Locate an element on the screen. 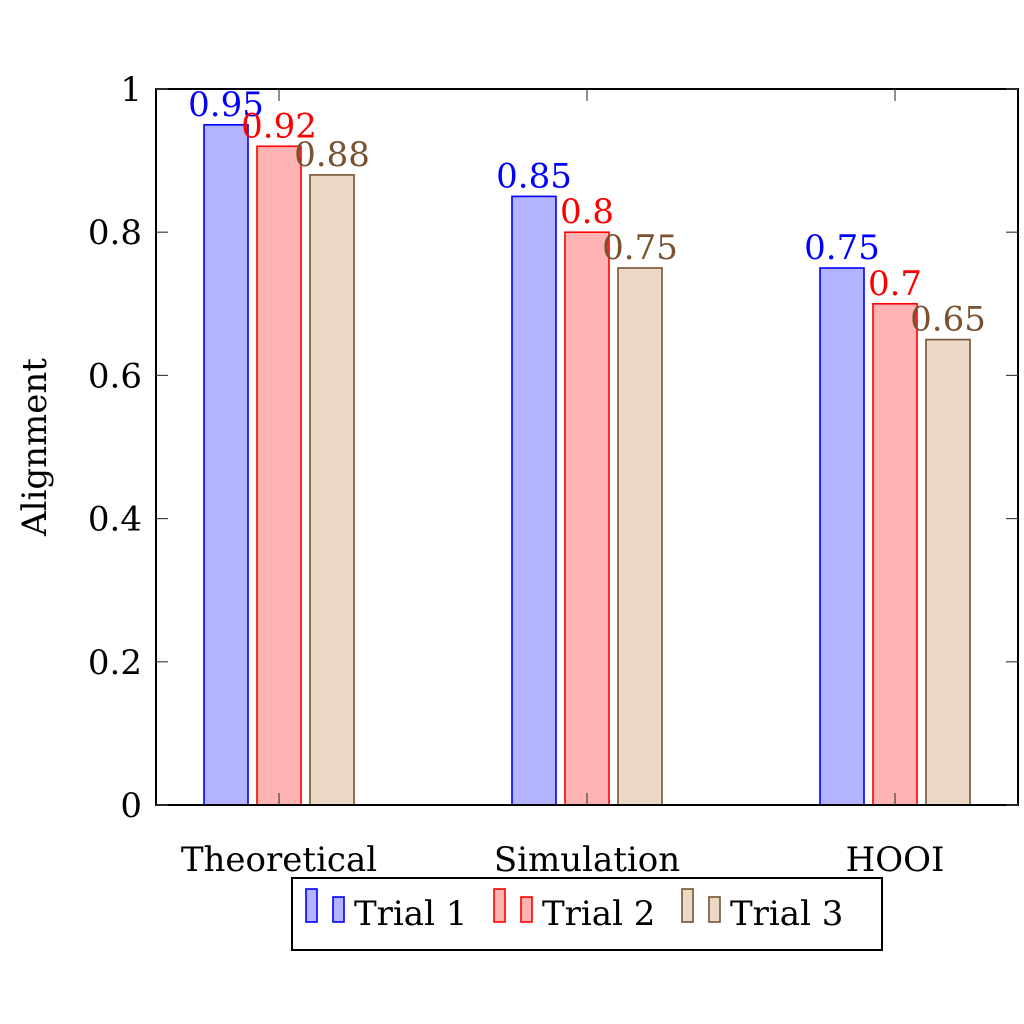 This screenshot has height=1024, width=1024. y-tick-label: 1 is located at coordinates (131, 90).